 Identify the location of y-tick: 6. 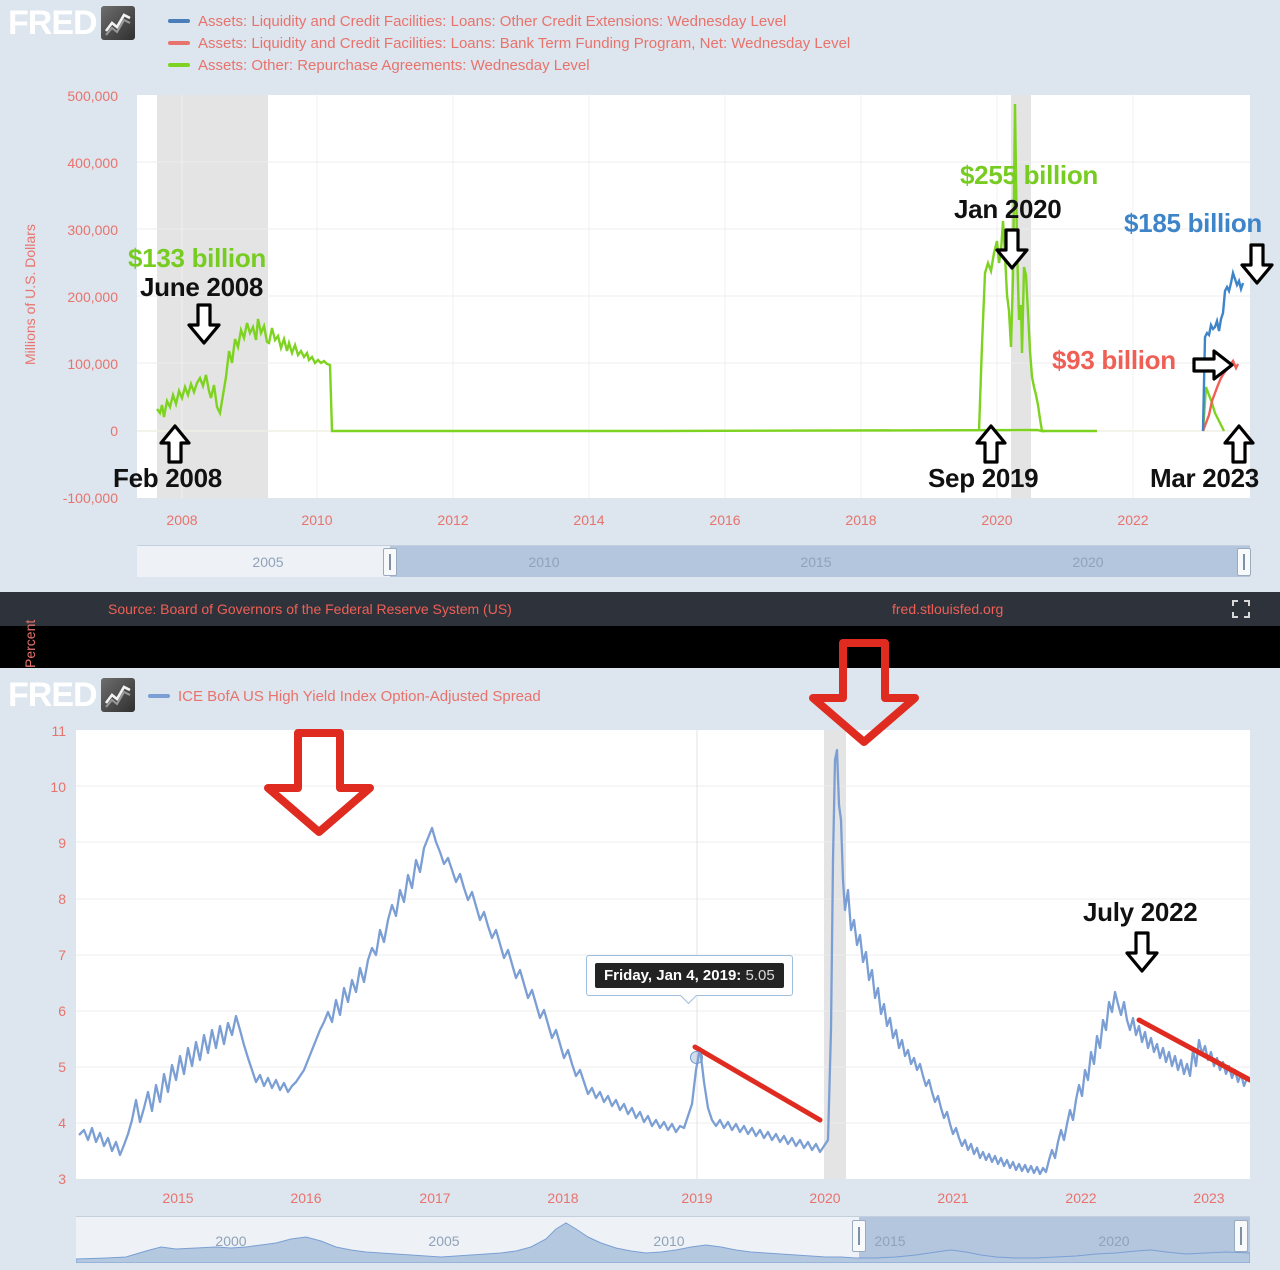
(62, 1011).